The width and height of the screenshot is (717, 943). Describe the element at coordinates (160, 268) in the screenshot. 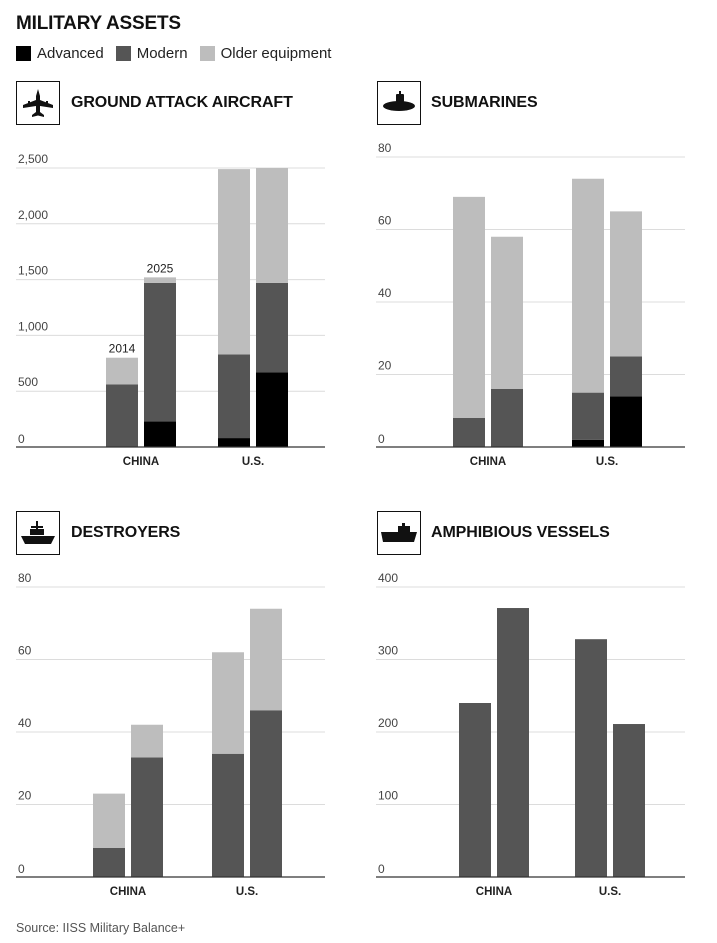

I see `bar-year-label: 2025` at that location.